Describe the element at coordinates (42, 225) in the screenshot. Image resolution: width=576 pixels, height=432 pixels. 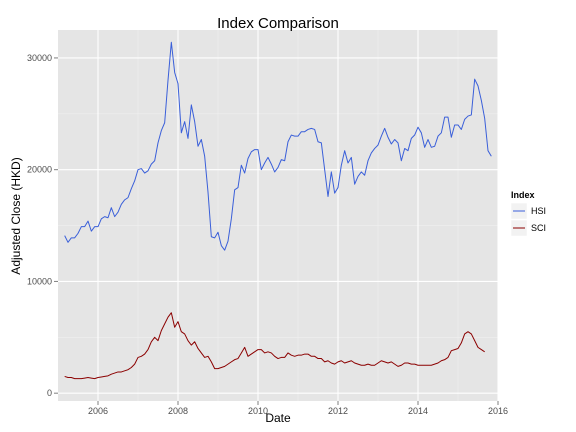
I see `y-axis-ticks: 0 10000 20000 30000` at that location.